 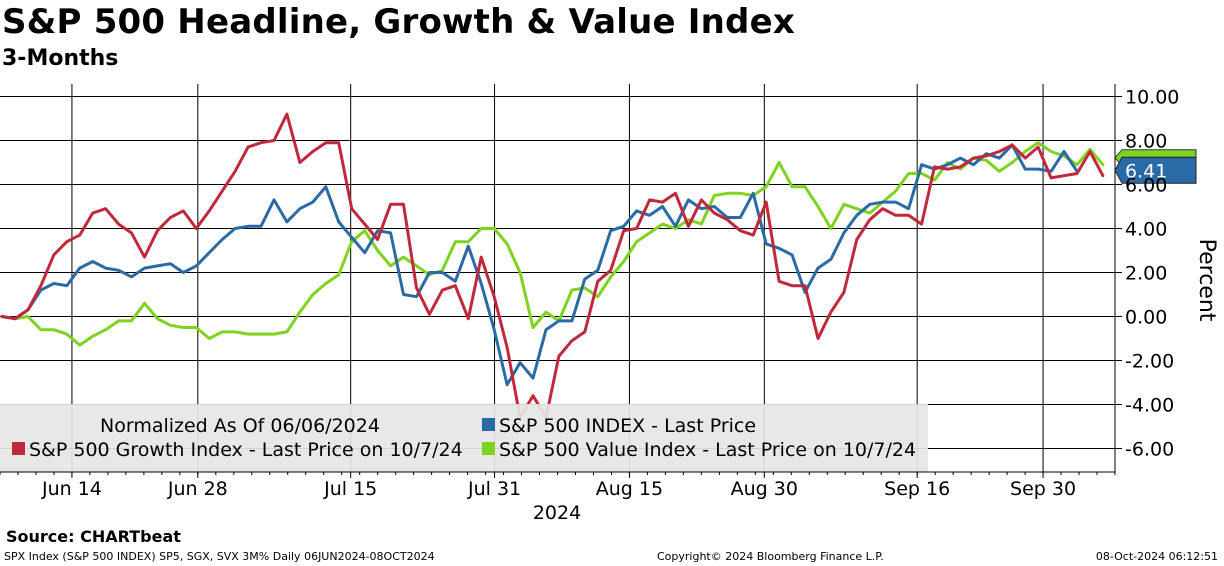 I want to click on headline-last-tag, so click(x=1155, y=170).